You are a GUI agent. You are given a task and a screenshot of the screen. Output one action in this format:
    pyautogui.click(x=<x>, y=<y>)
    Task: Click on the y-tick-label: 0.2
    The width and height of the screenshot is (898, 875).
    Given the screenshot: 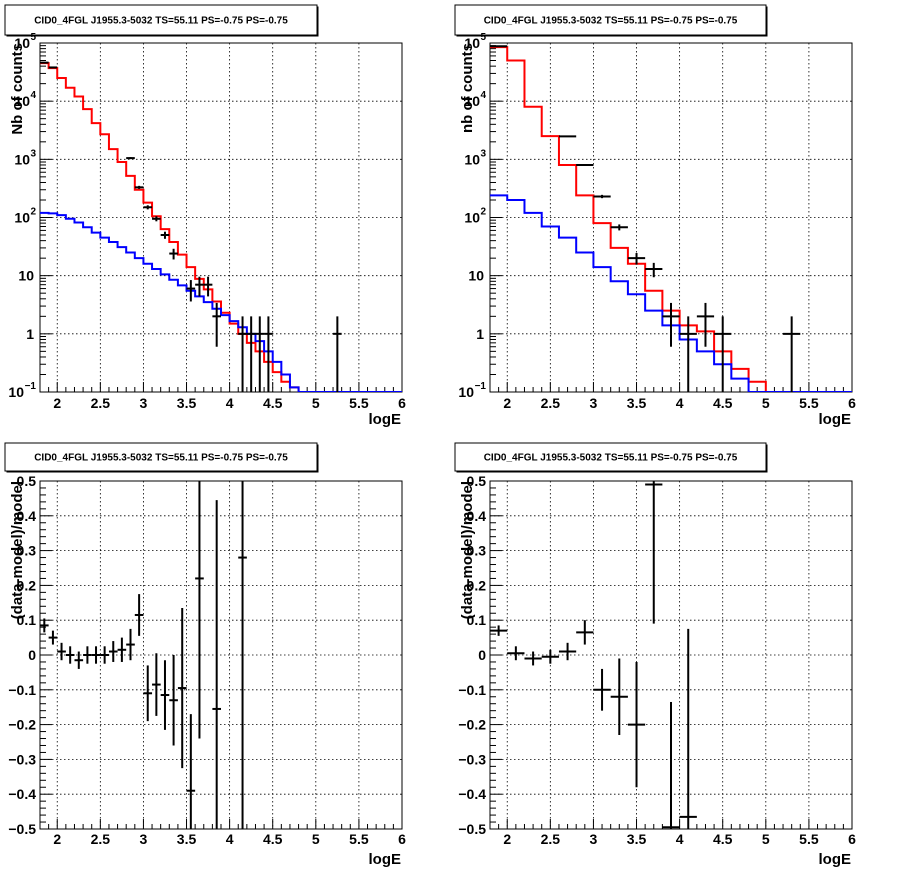 What is the action you would take?
    pyautogui.click(x=27, y=585)
    